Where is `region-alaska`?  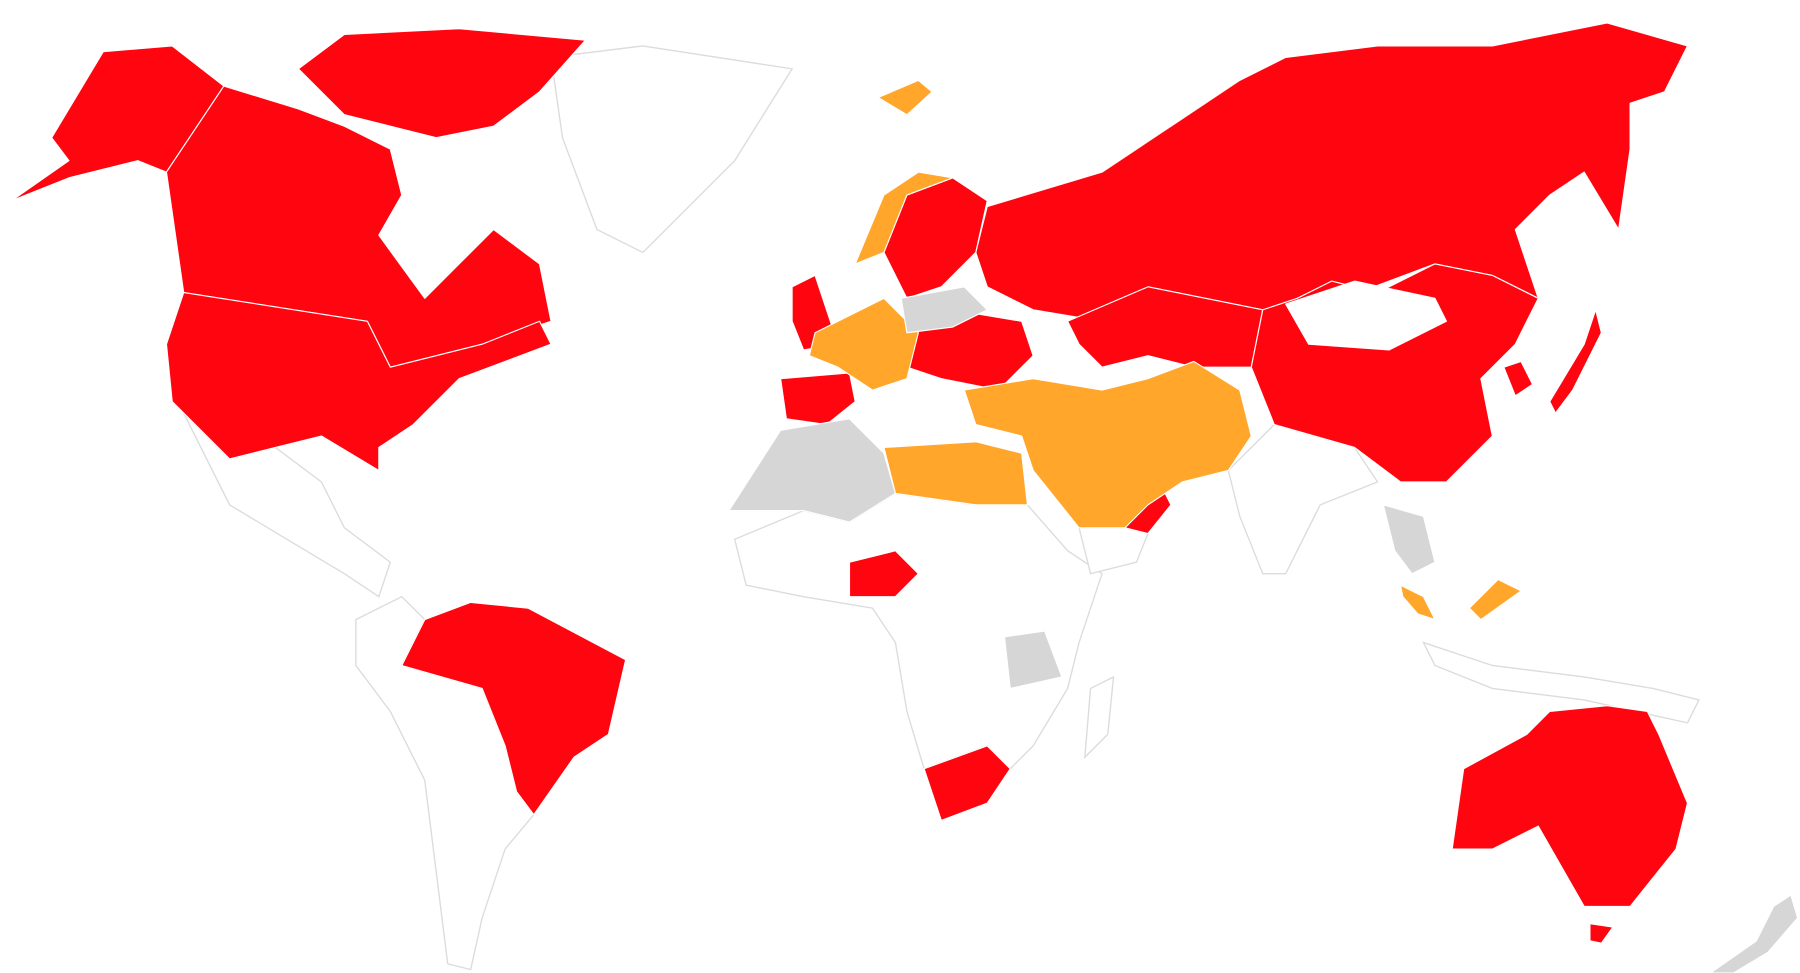
region-alaska is located at coordinates (117, 123).